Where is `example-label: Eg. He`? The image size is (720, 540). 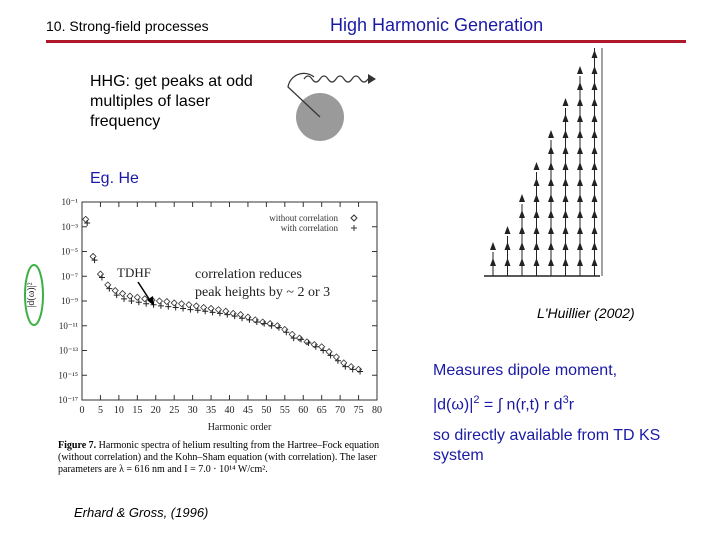 example-label: Eg. He is located at coordinates (114, 178).